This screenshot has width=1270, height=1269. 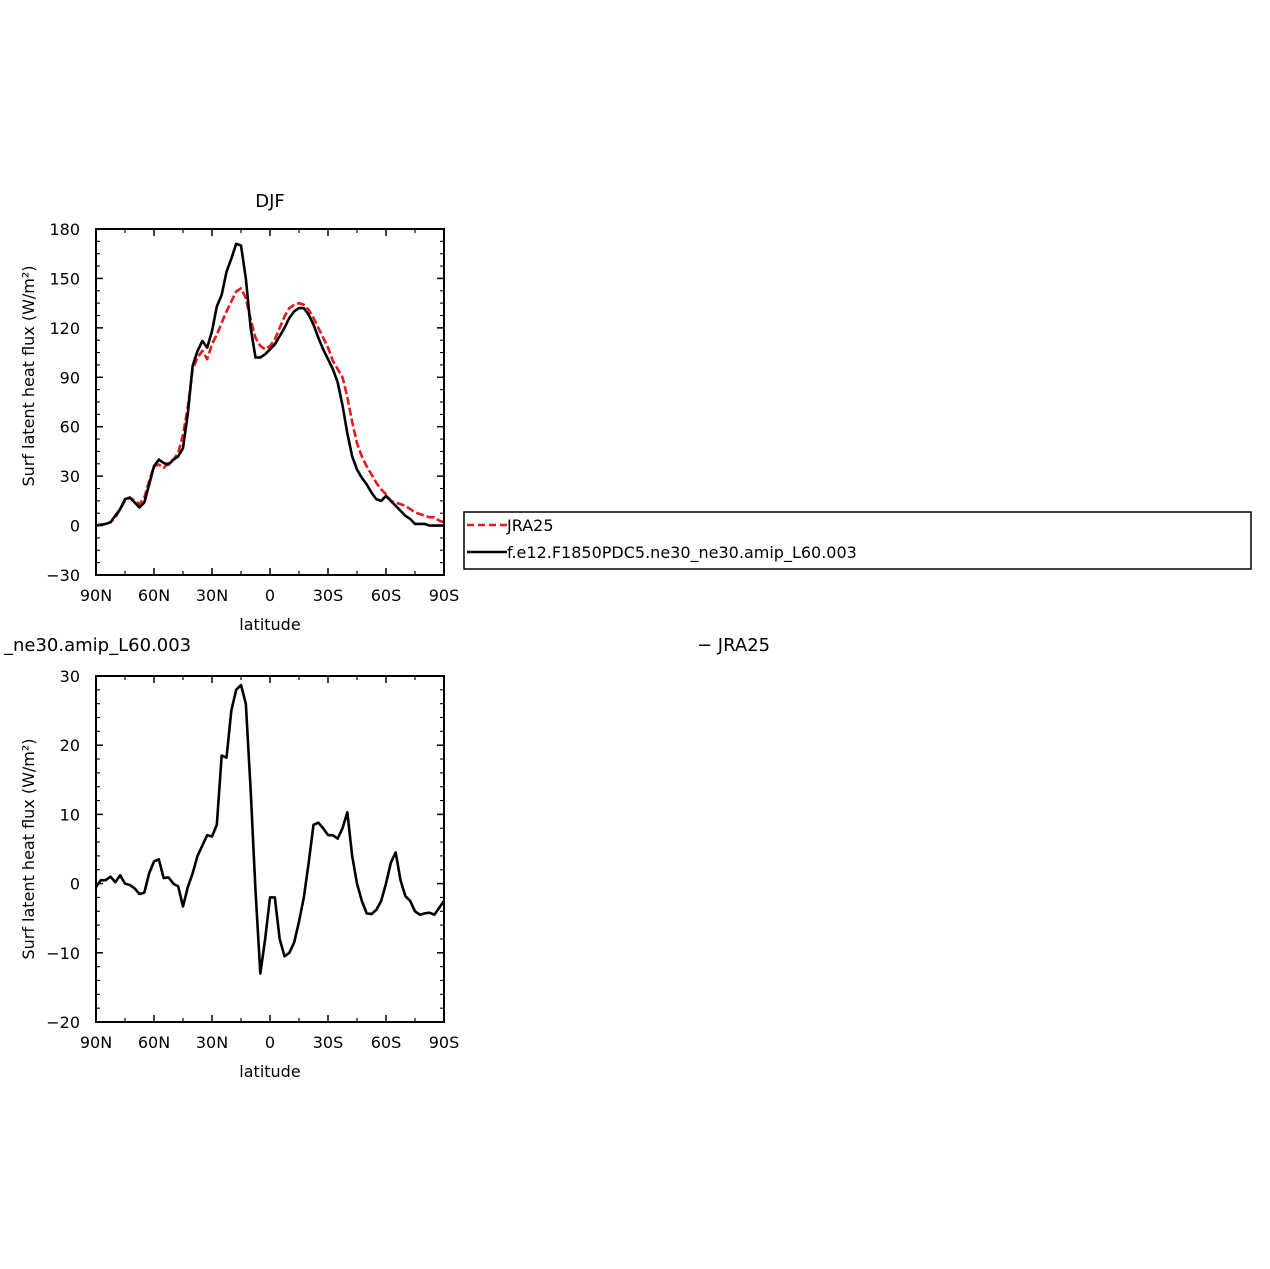 What do you see at coordinates (64, 229) in the screenshot?
I see `y-tick-label: 180` at bounding box center [64, 229].